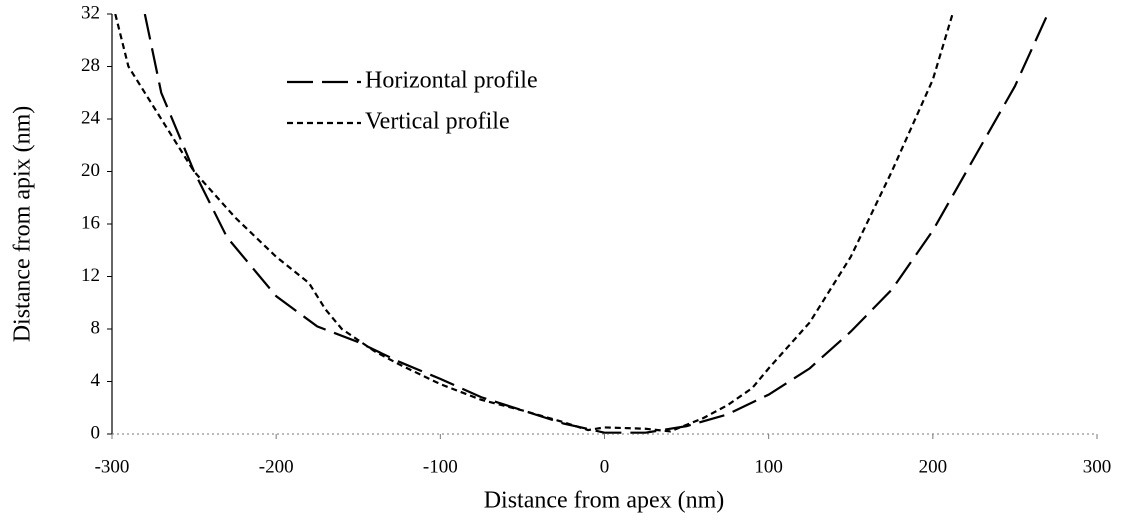 The height and width of the screenshot is (524, 1124). I want to click on legend-label: Vertical profile, so click(437, 122).